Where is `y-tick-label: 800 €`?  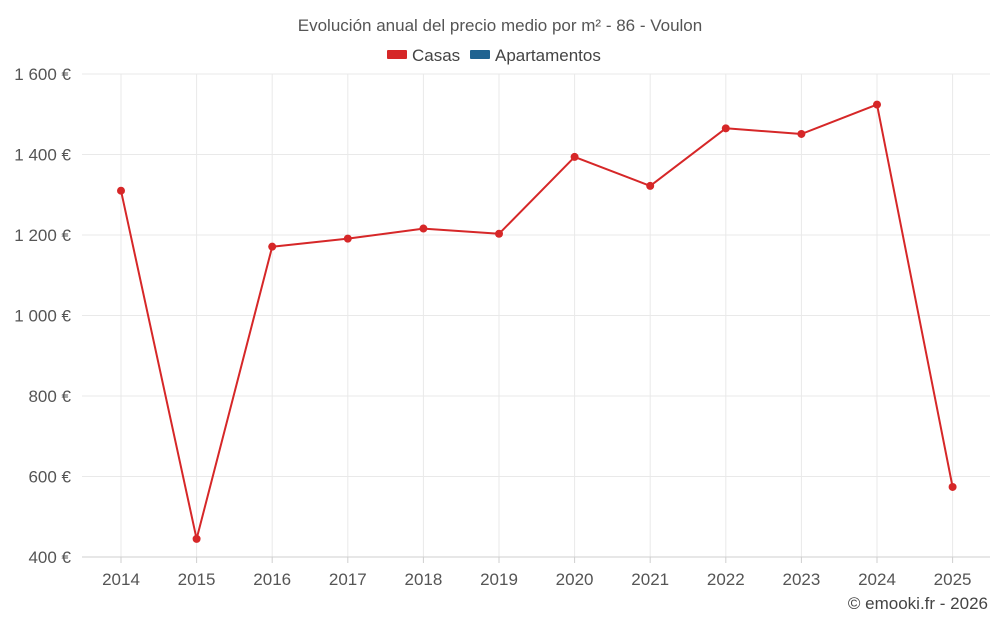
y-tick-label: 800 € is located at coordinates (49, 396).